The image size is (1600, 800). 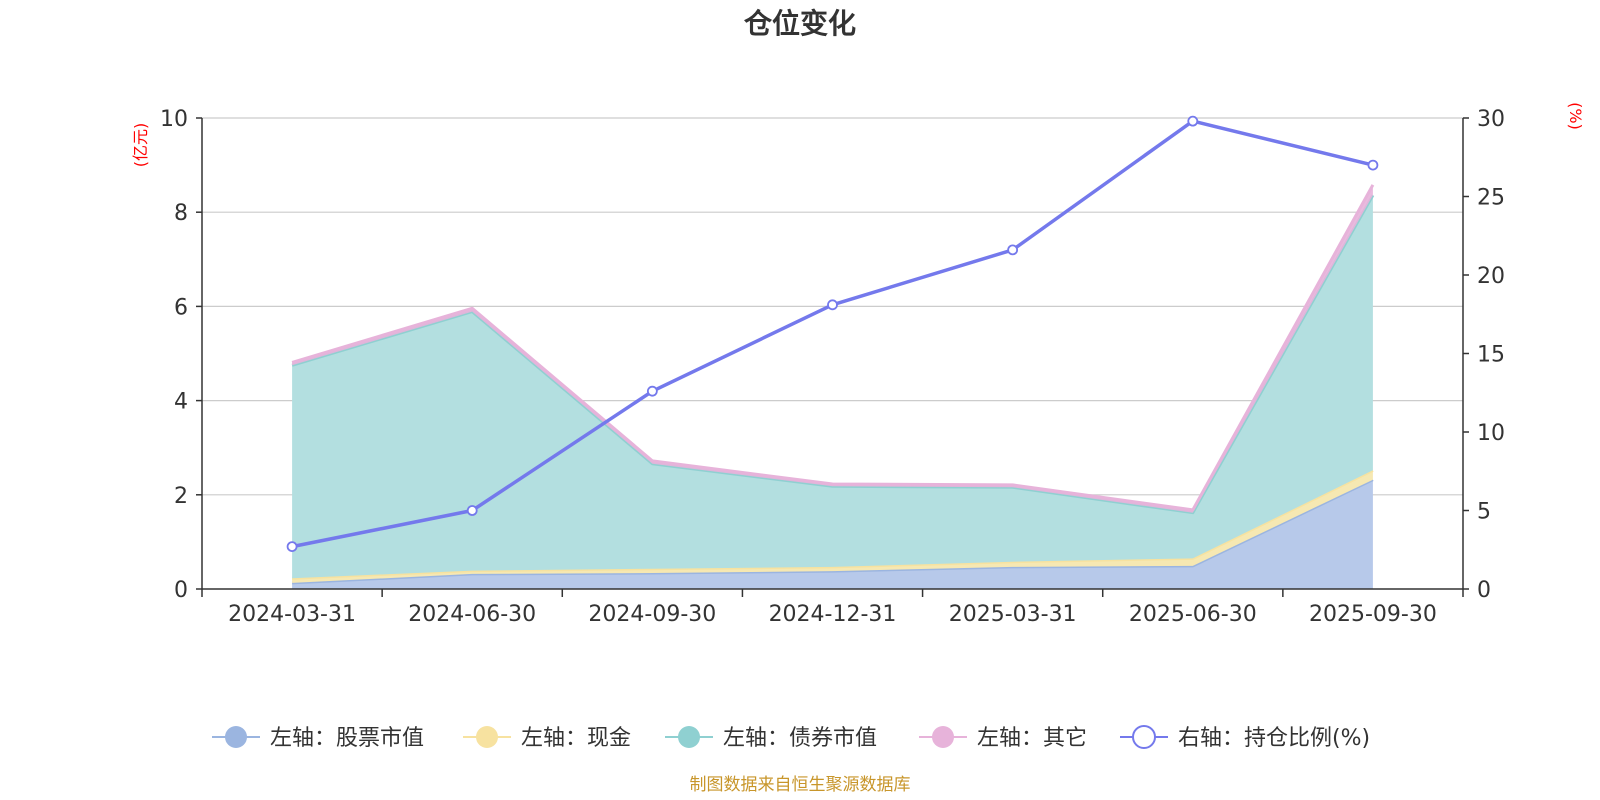 I want to click on x-tick-label: 2024-12-31, so click(x=833, y=614).